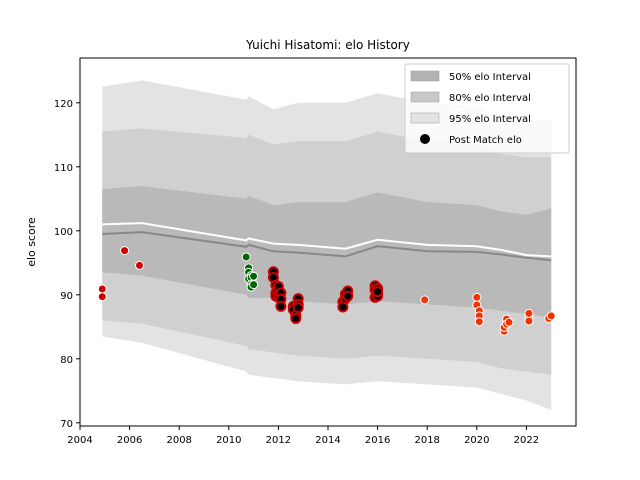 Image resolution: width=640 pixels, height=480 pixels. What do you see at coordinates (377, 440) in the screenshot?
I see `x-tick-label: 2016` at bounding box center [377, 440].